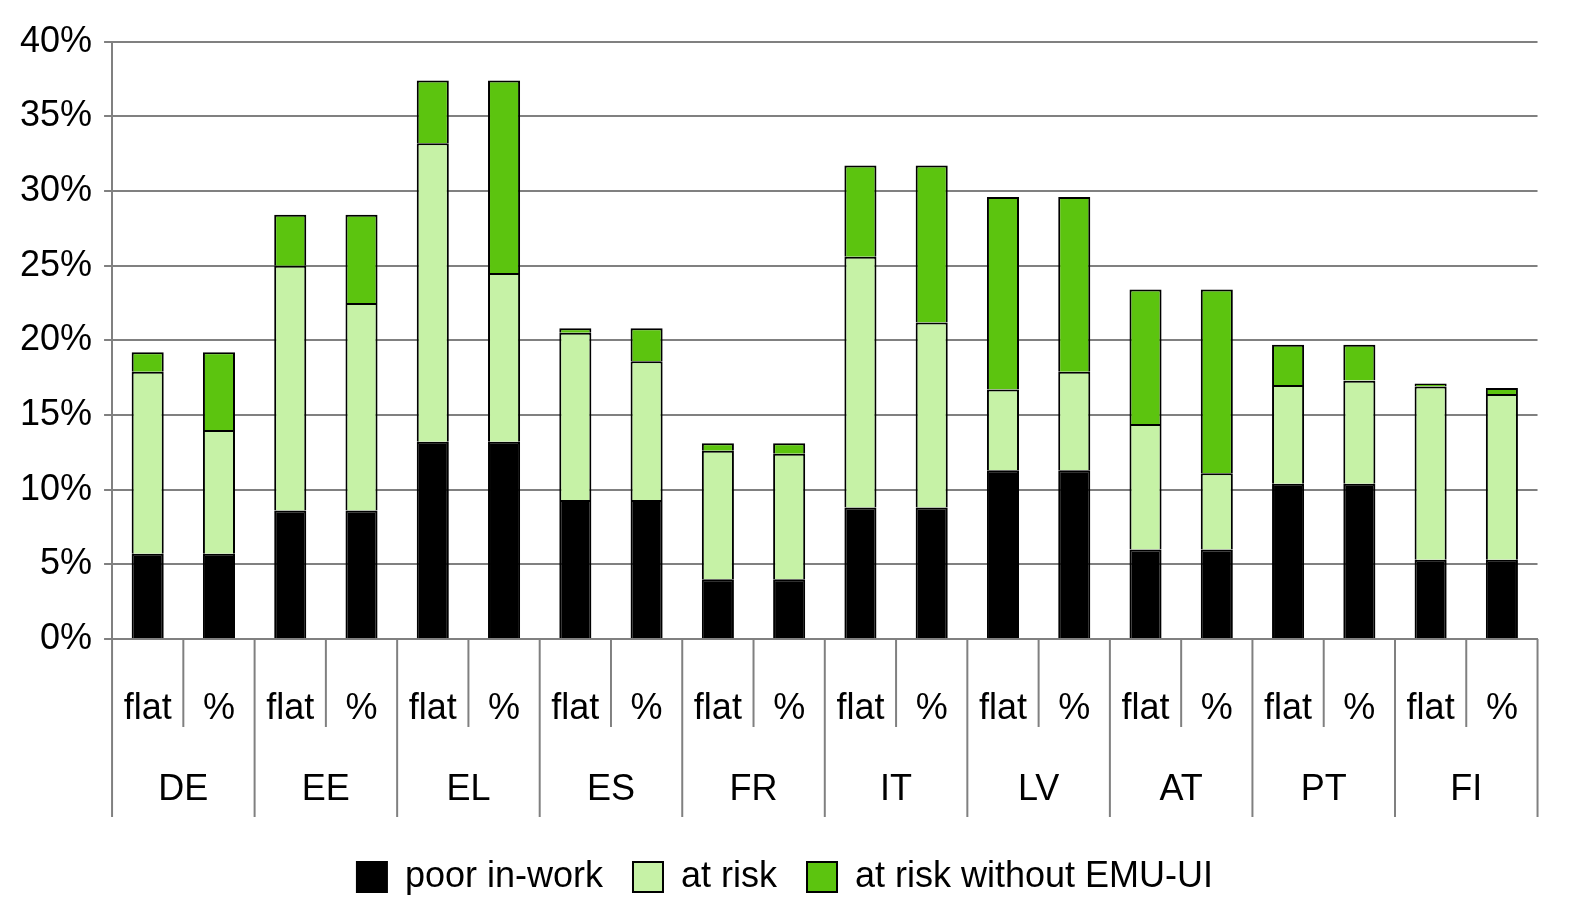 The width and height of the screenshot is (1574, 913). I want to click on legend-label: at risk, so click(730, 874).